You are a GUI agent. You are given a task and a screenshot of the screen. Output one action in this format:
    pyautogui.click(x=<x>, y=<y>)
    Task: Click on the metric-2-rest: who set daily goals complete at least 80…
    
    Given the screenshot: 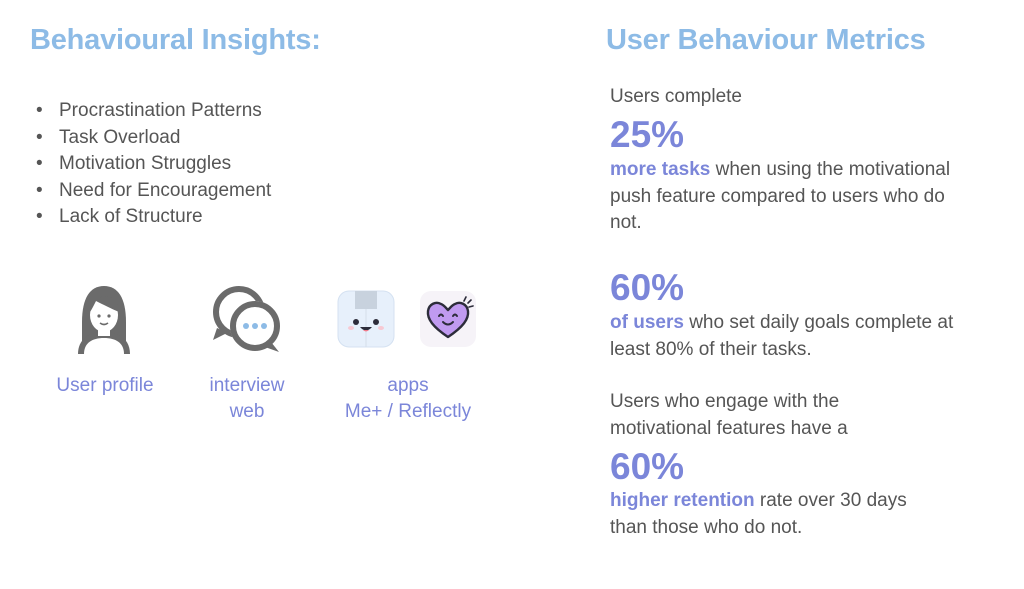 What is the action you would take?
    pyautogui.click(x=782, y=336)
    